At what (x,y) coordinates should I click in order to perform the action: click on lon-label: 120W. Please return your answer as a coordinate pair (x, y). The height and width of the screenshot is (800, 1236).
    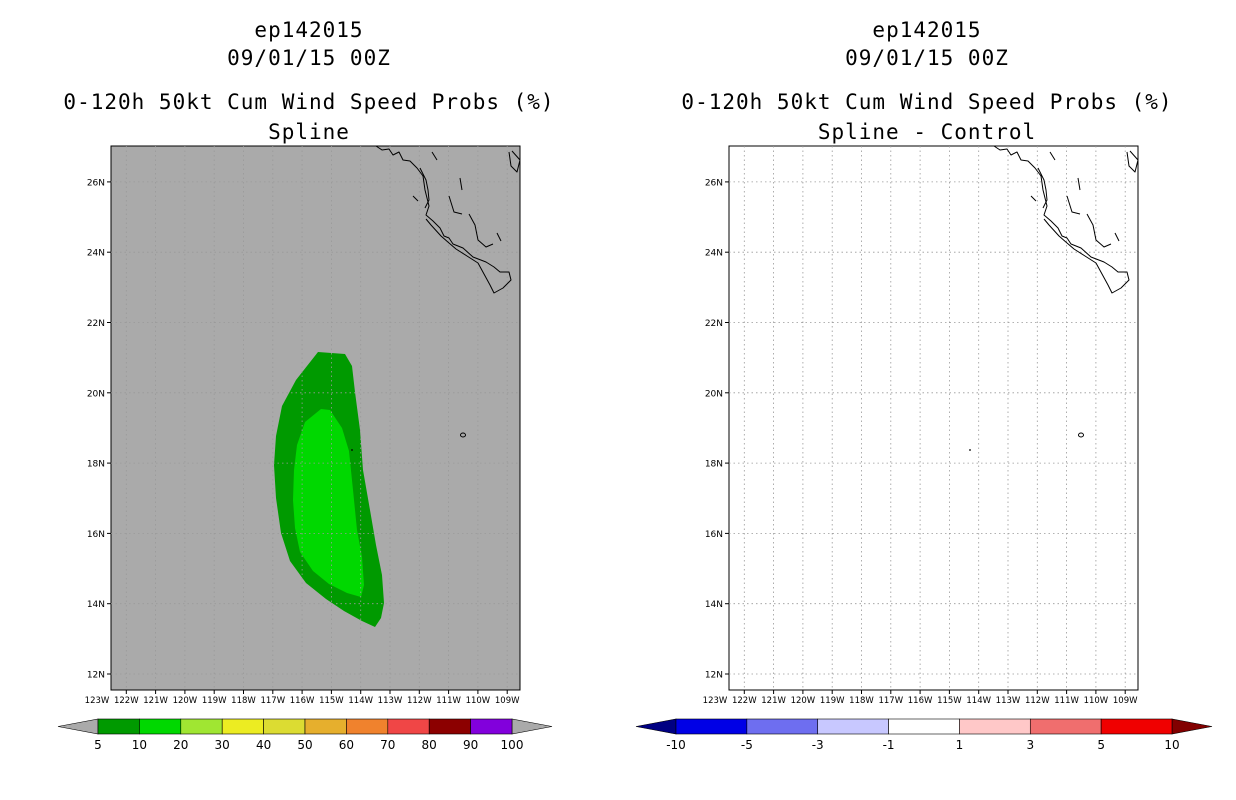
    Looking at the image, I should click on (803, 701).